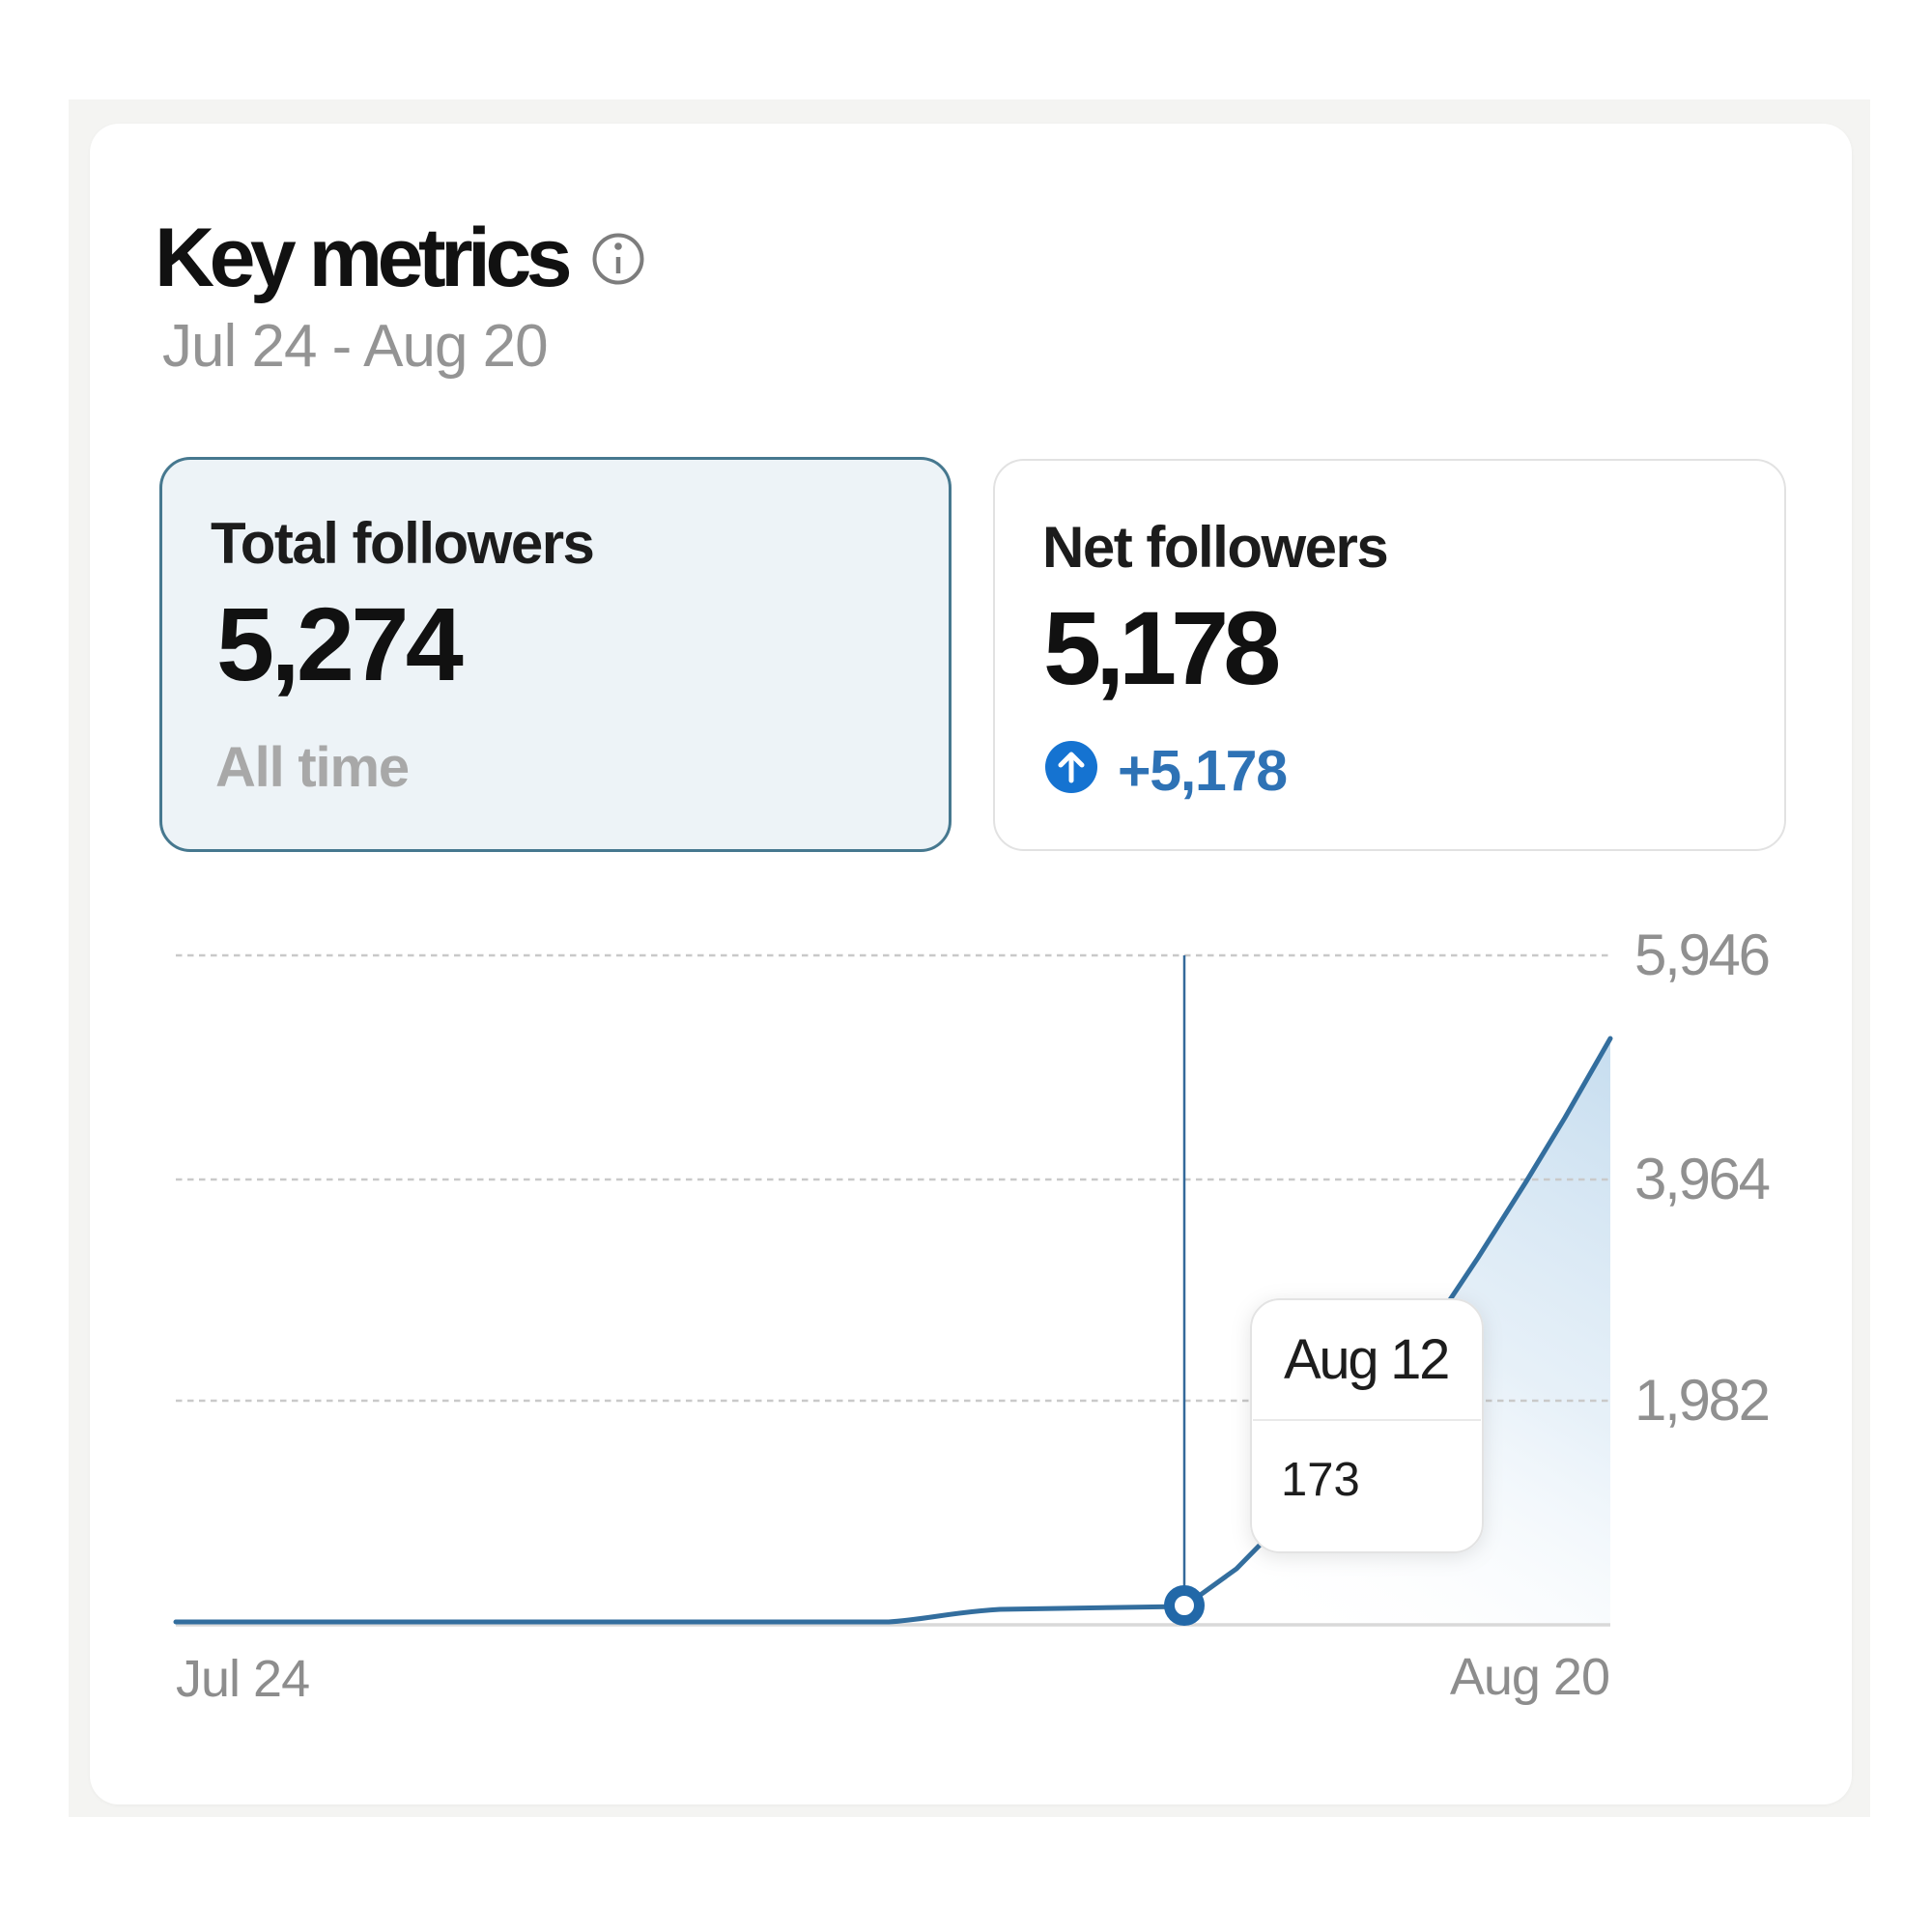 The width and height of the screenshot is (1932, 1932). Describe the element at coordinates (1366, 1359) in the screenshot. I see `svg-text: Aug 12` at that location.